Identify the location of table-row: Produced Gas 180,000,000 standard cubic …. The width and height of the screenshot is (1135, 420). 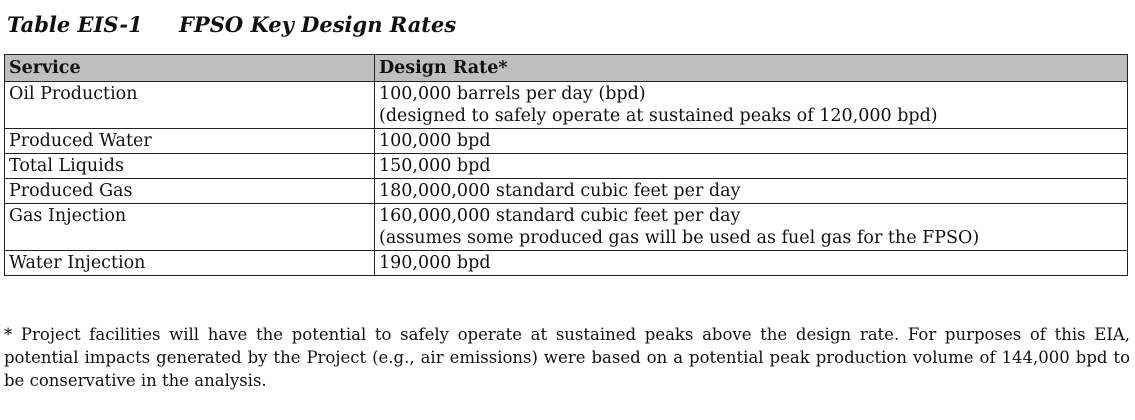
(566, 191).